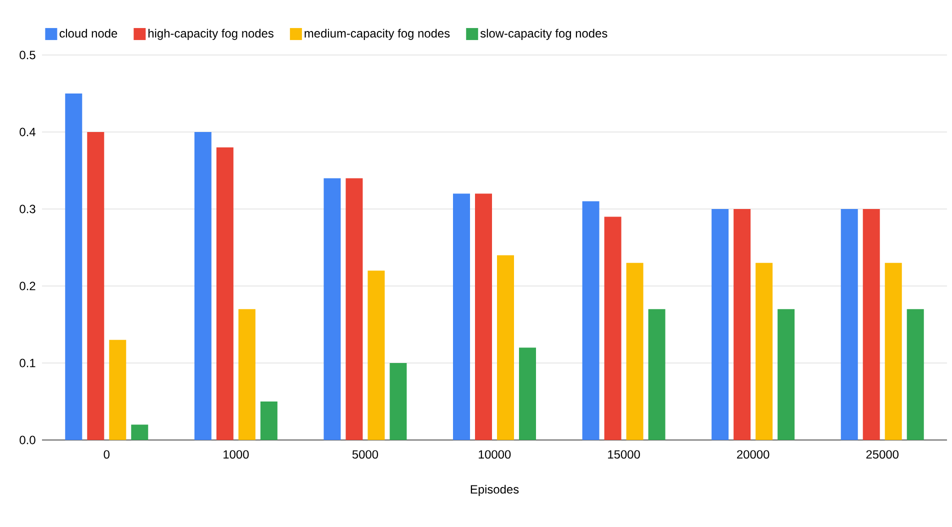 The width and height of the screenshot is (952, 527). What do you see at coordinates (211, 34) in the screenshot?
I see `legend-label: high-capacity fog nodes` at bounding box center [211, 34].